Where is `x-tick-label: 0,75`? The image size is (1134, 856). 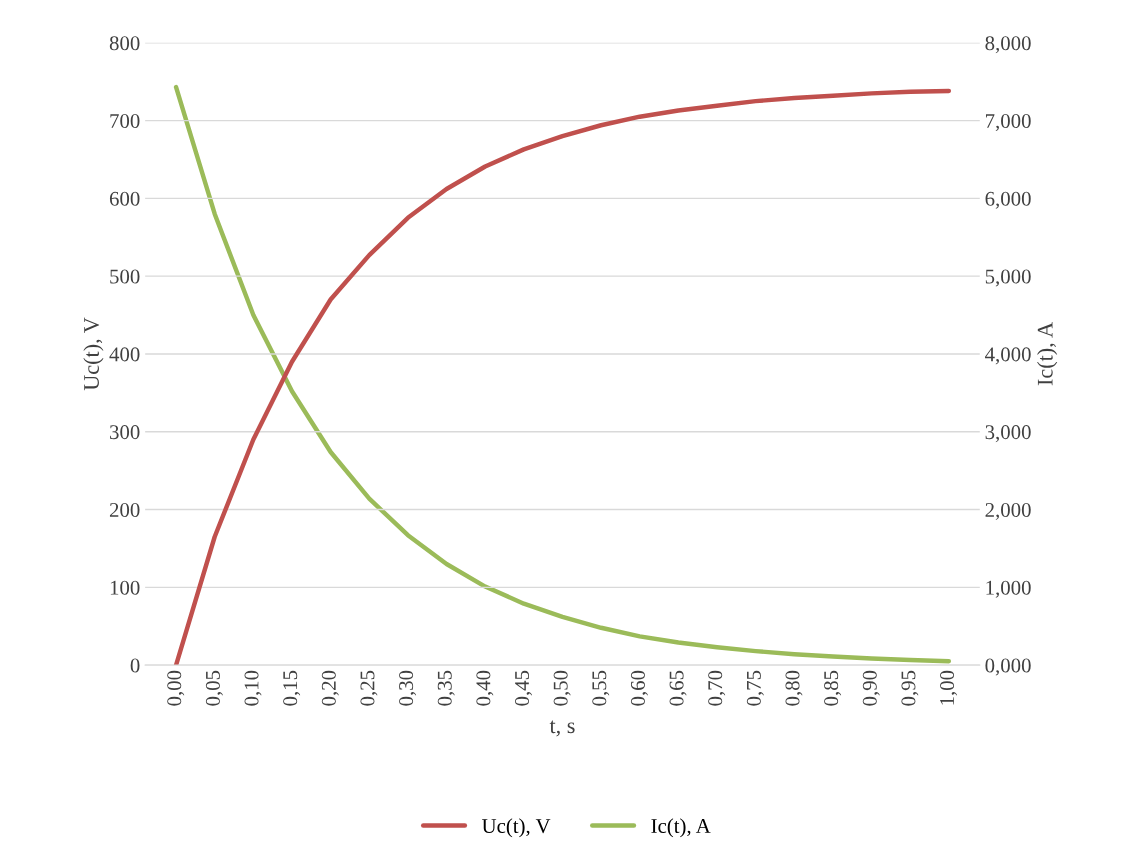 x-tick-label: 0,75 is located at coordinates (755, 688).